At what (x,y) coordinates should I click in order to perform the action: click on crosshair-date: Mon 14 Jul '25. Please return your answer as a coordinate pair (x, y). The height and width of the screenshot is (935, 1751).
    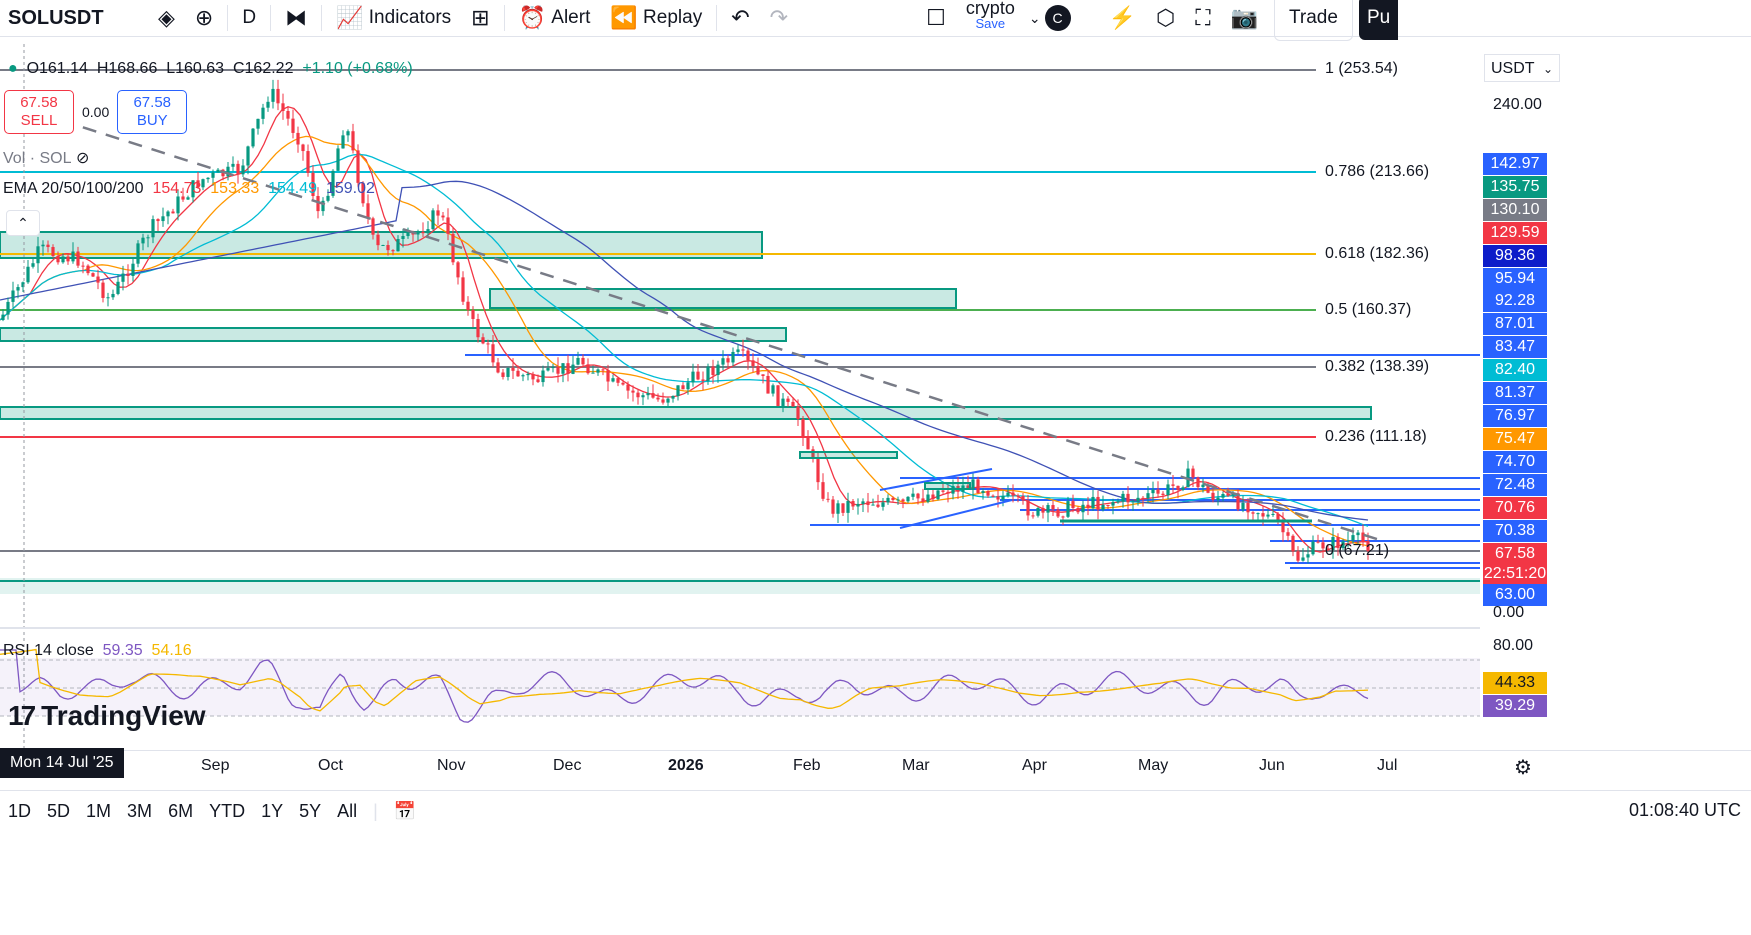
    Looking at the image, I should click on (62, 763).